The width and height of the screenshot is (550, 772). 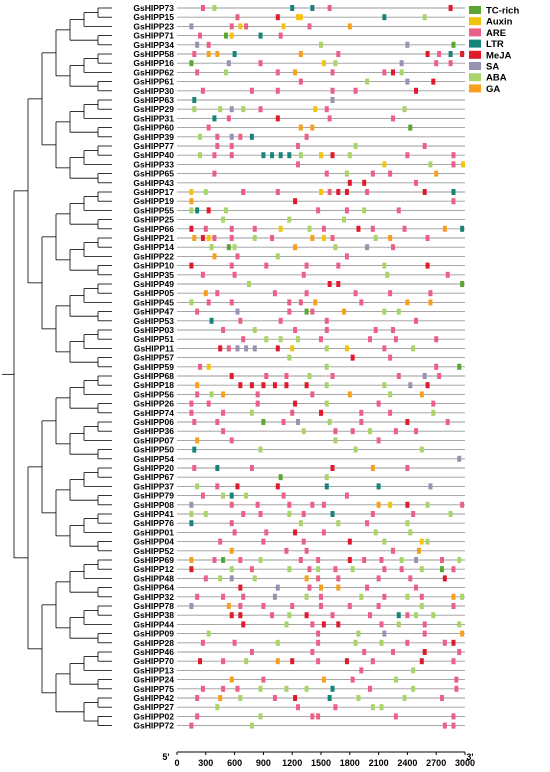 What do you see at coordinates (153, 606) in the screenshot?
I see `gene-label: GsHIPP78` at bounding box center [153, 606].